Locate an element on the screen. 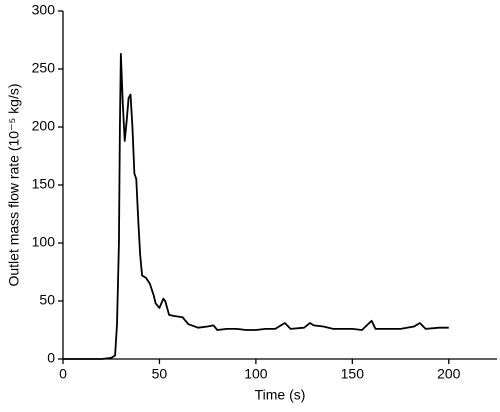 The width and height of the screenshot is (500, 412). x-tick-label: 200 is located at coordinates (449, 374).